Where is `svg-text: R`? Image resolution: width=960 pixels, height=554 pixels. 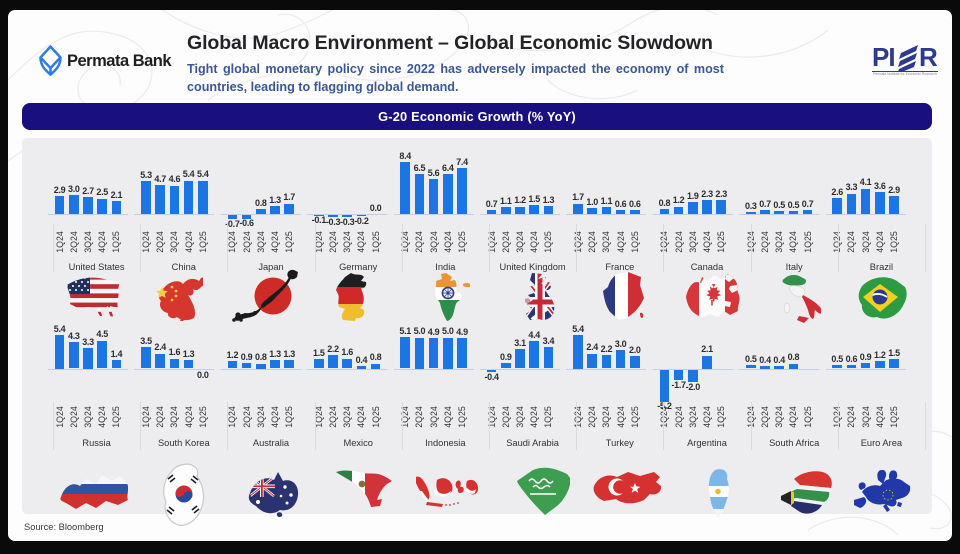 svg-text: R is located at coordinates (928, 57).